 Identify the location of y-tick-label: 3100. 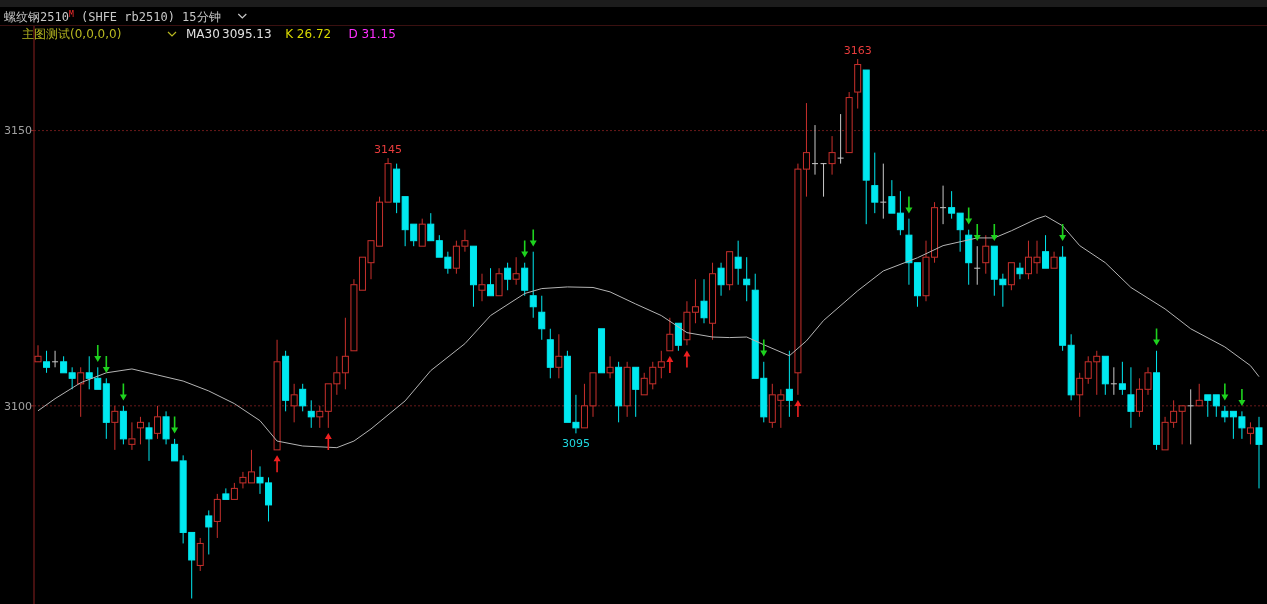
(18, 406).